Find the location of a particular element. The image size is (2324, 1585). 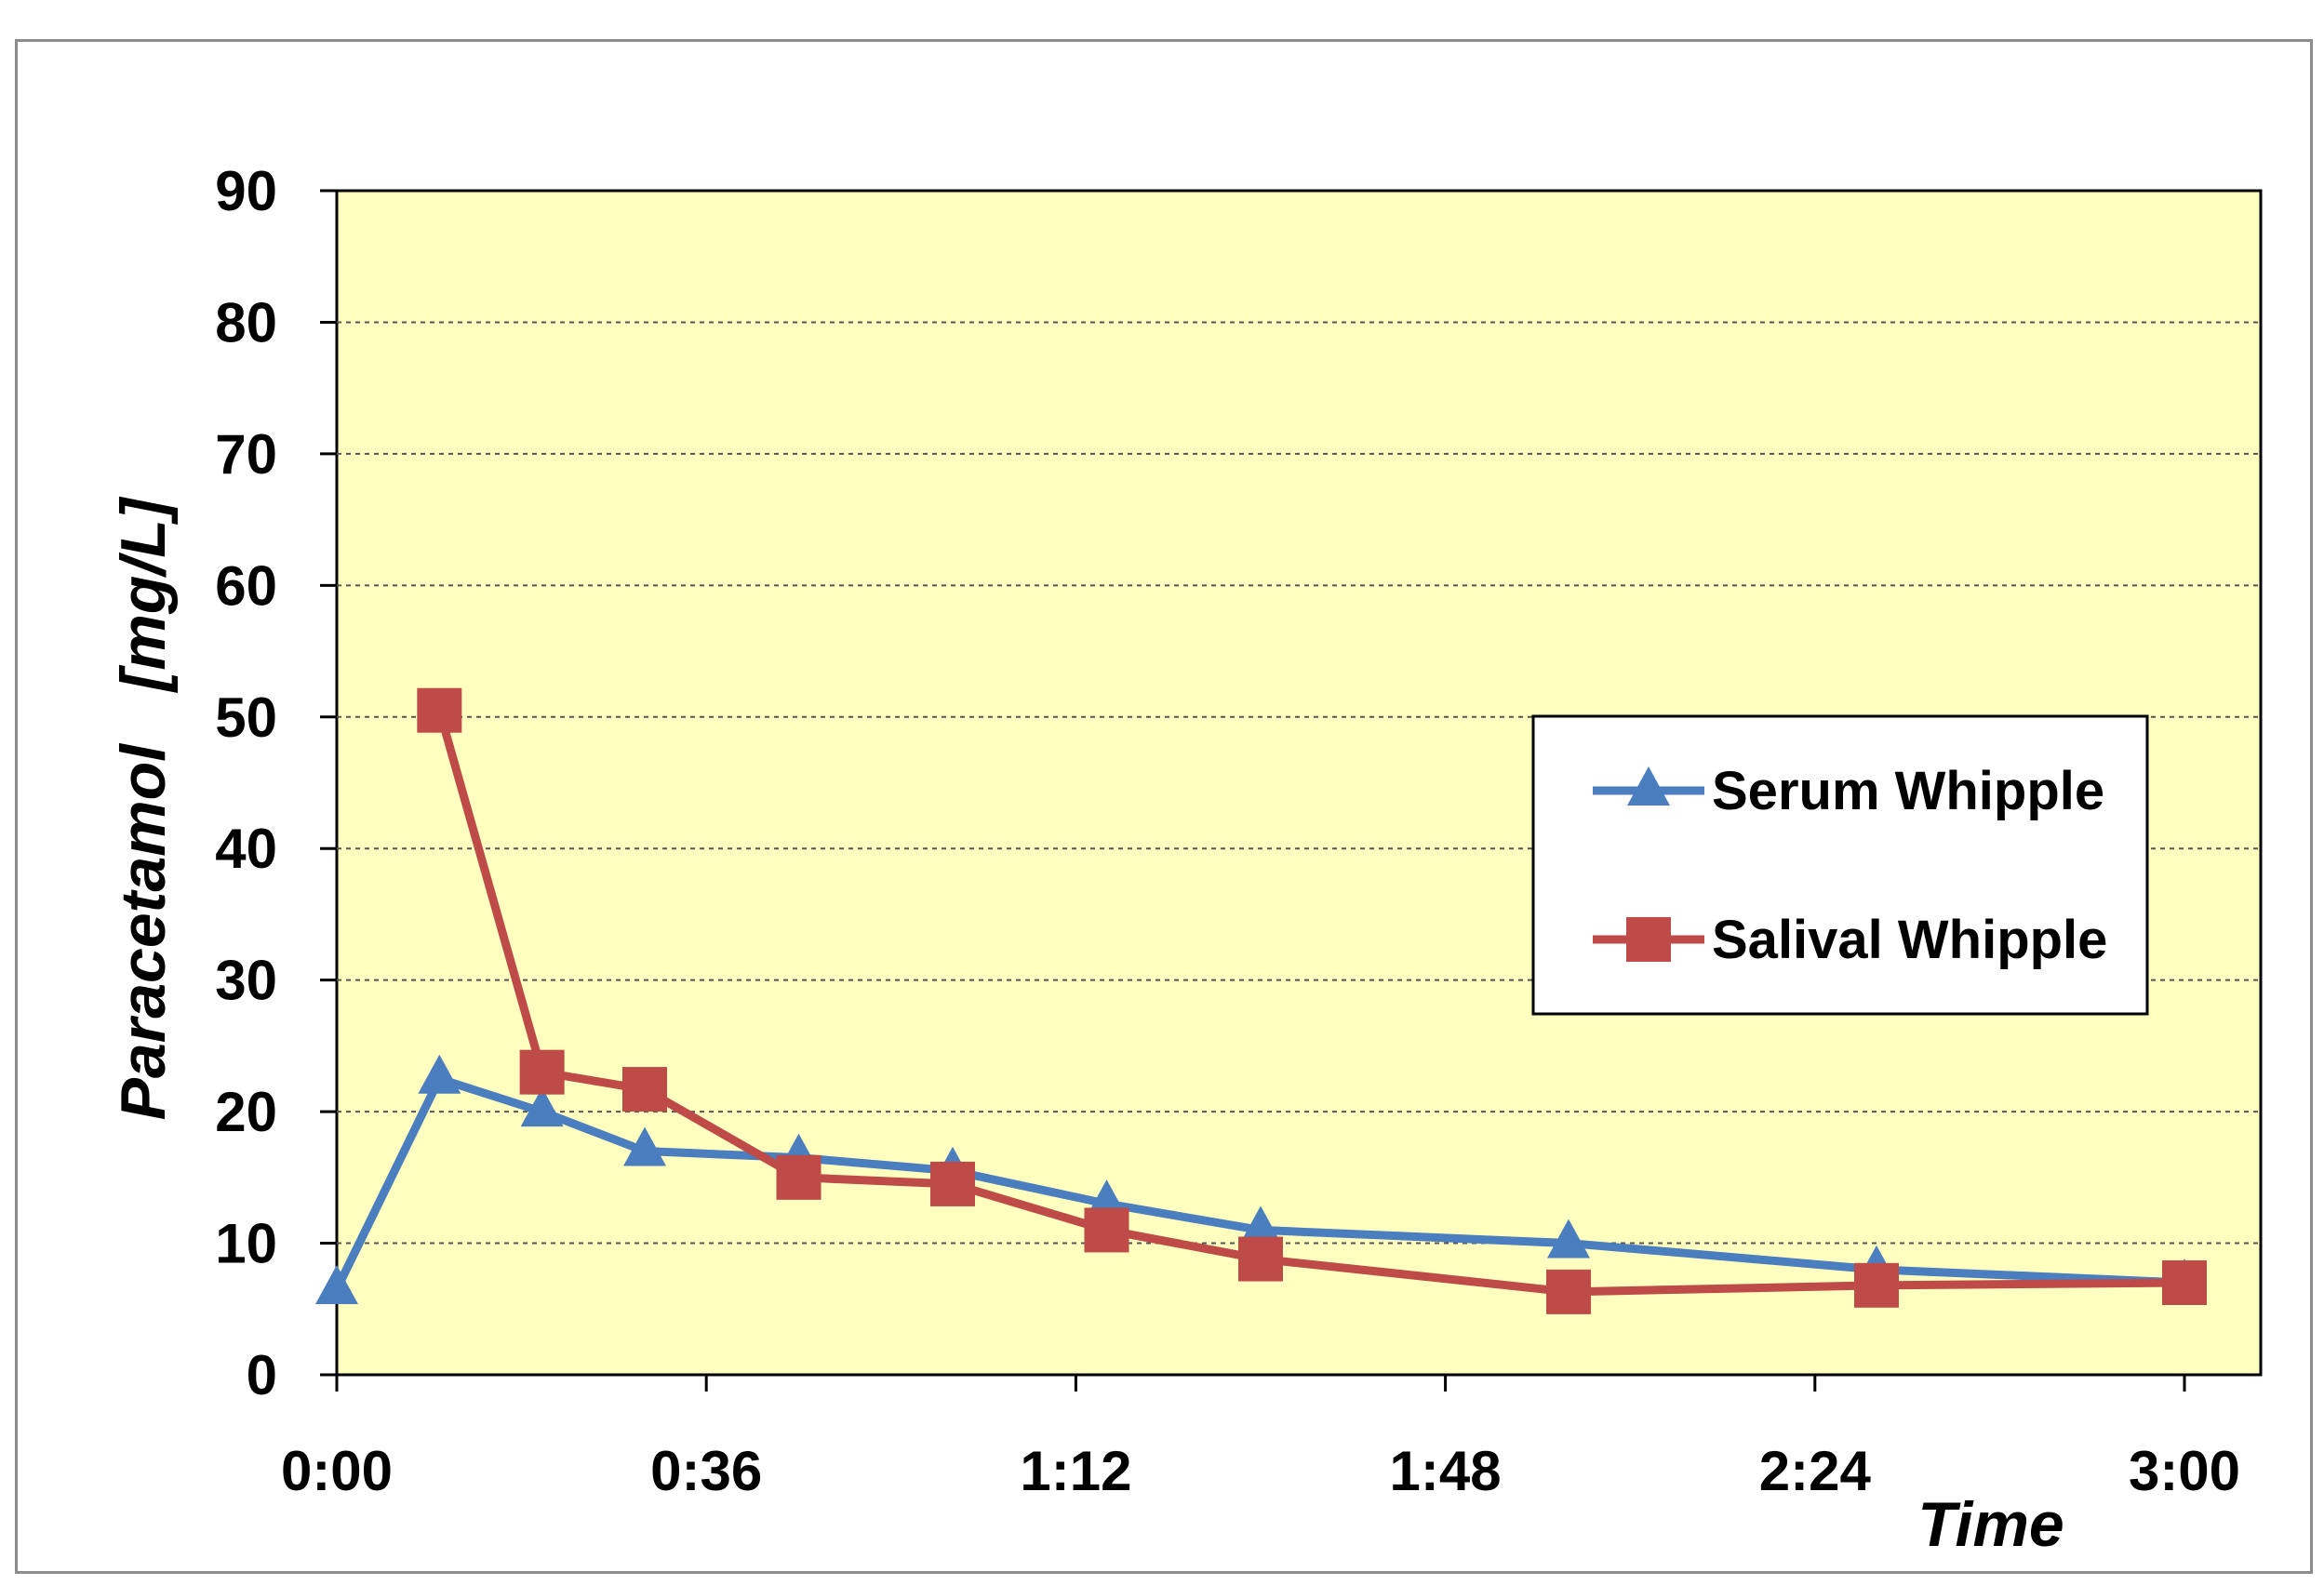

x-axis: 0:00 0:36 1:12 1:48 2:24 3:00 is located at coordinates (1260, 1438).